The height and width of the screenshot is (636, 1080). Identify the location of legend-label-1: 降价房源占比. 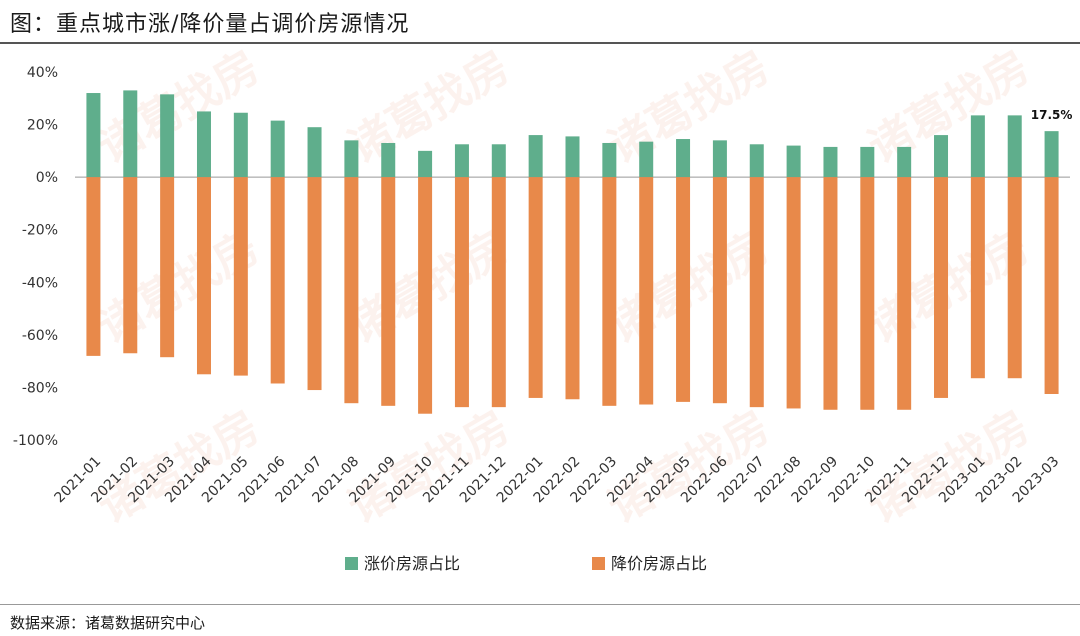
(659, 563).